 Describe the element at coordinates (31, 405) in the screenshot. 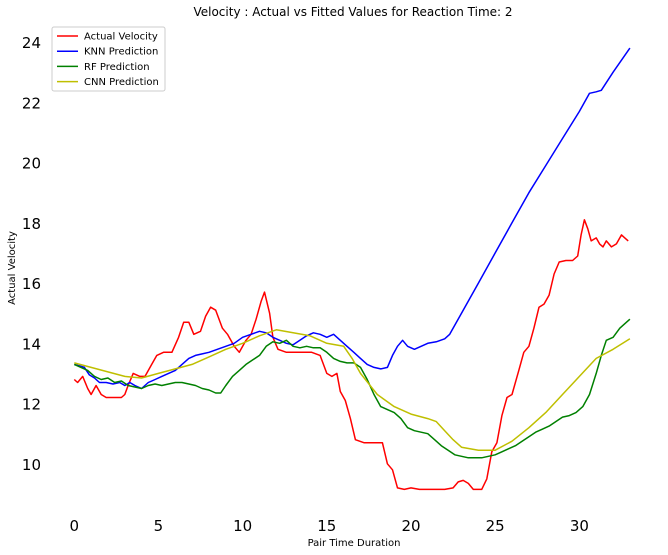

I see `y-tick-label: 12` at that location.